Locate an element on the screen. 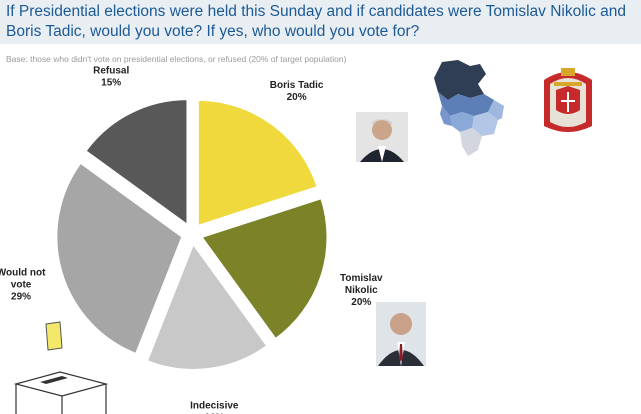 The width and height of the screenshot is (641, 414). pie-slice-tomislav-nikolic is located at coordinates (264, 268).